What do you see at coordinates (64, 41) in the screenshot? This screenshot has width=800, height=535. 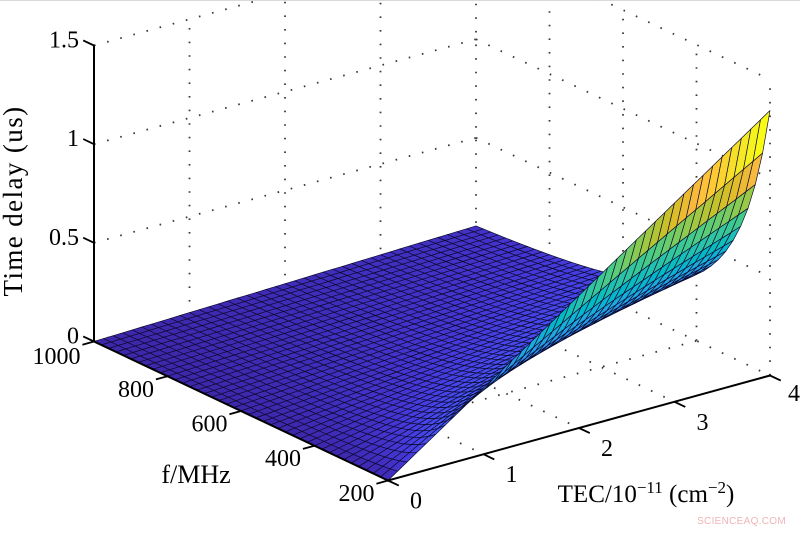 I see `svg-text: 1.5` at bounding box center [64, 41].